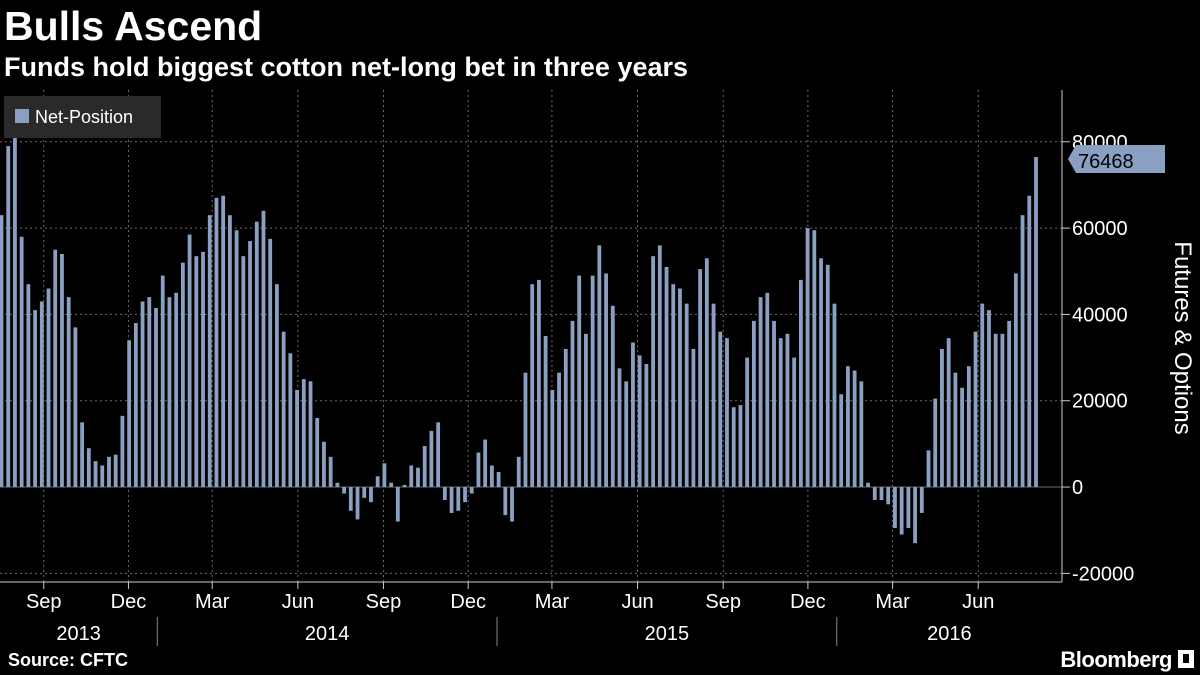 The image size is (1200, 675). What do you see at coordinates (1100, 229) in the screenshot?
I see `y-tick-label: 60000` at bounding box center [1100, 229].